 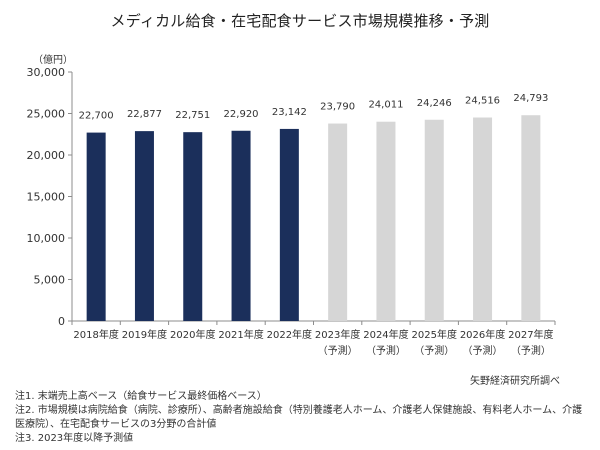 What do you see at coordinates (61, 321) in the screenshot?
I see `y-tick-label: 0` at bounding box center [61, 321].